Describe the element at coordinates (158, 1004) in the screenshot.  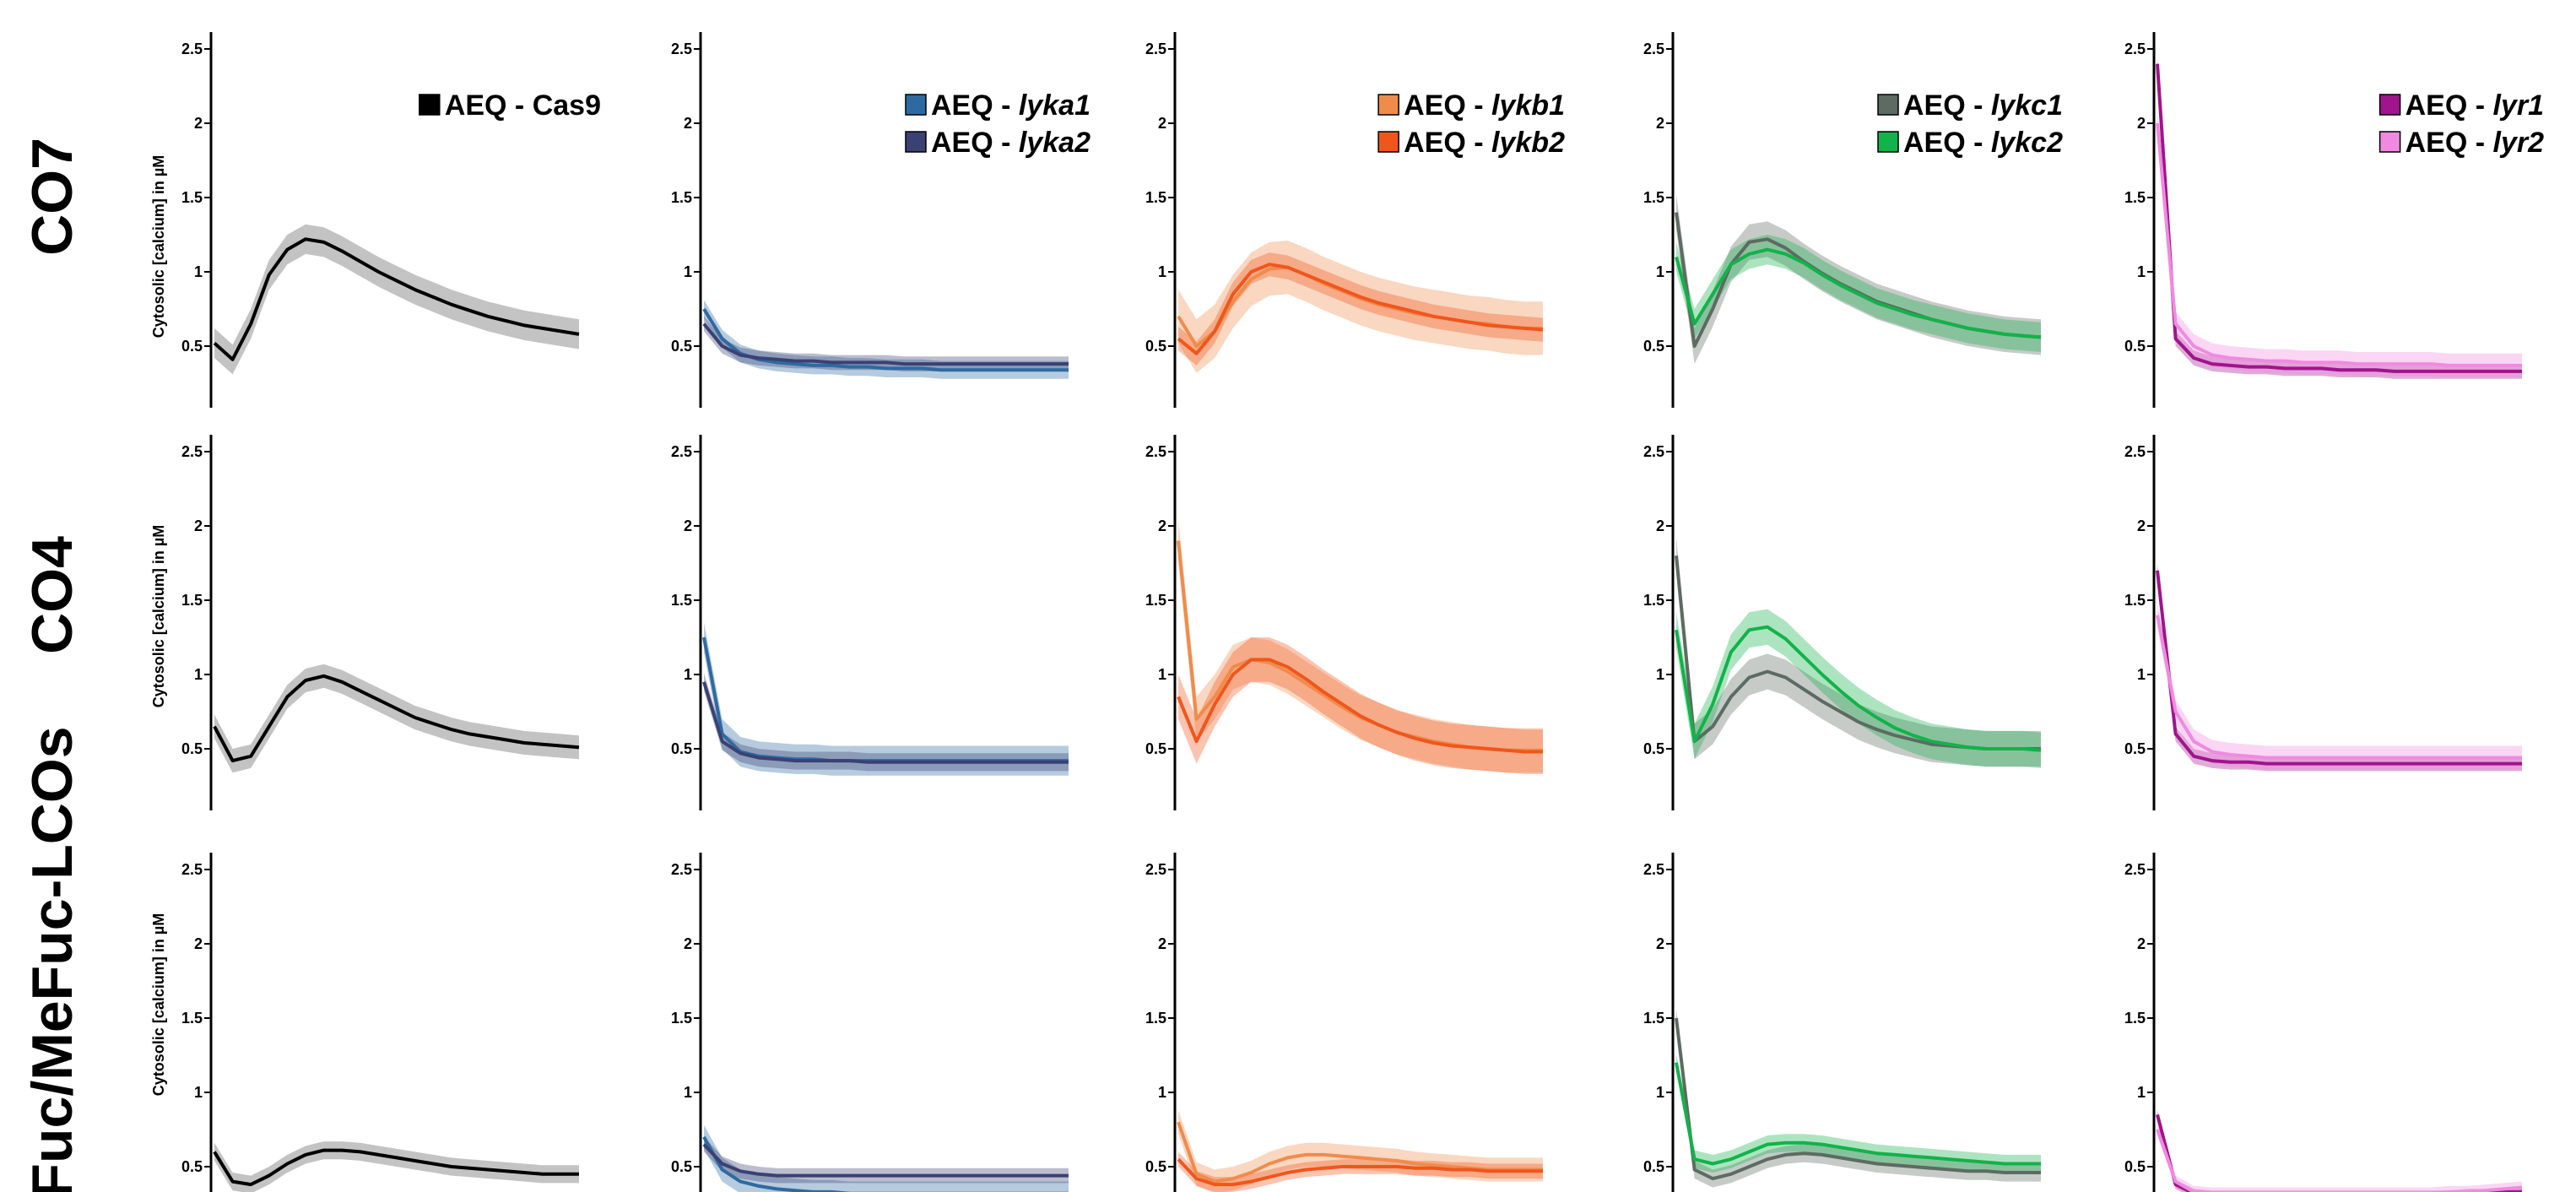
I see `y-axis-label-row-3: Cytosolic [calcium] in µM` at that location.